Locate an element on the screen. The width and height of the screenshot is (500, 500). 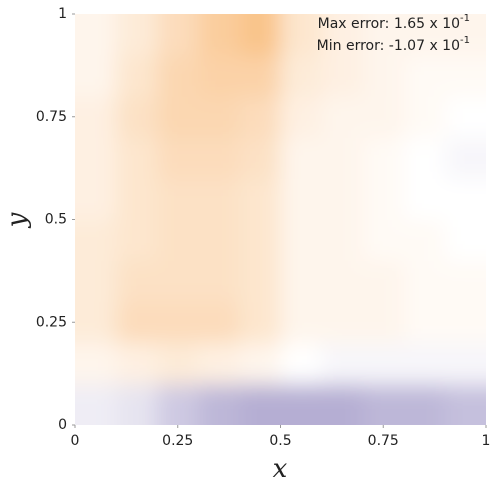
y-axis-label: y is located at coordinates (17, 220).